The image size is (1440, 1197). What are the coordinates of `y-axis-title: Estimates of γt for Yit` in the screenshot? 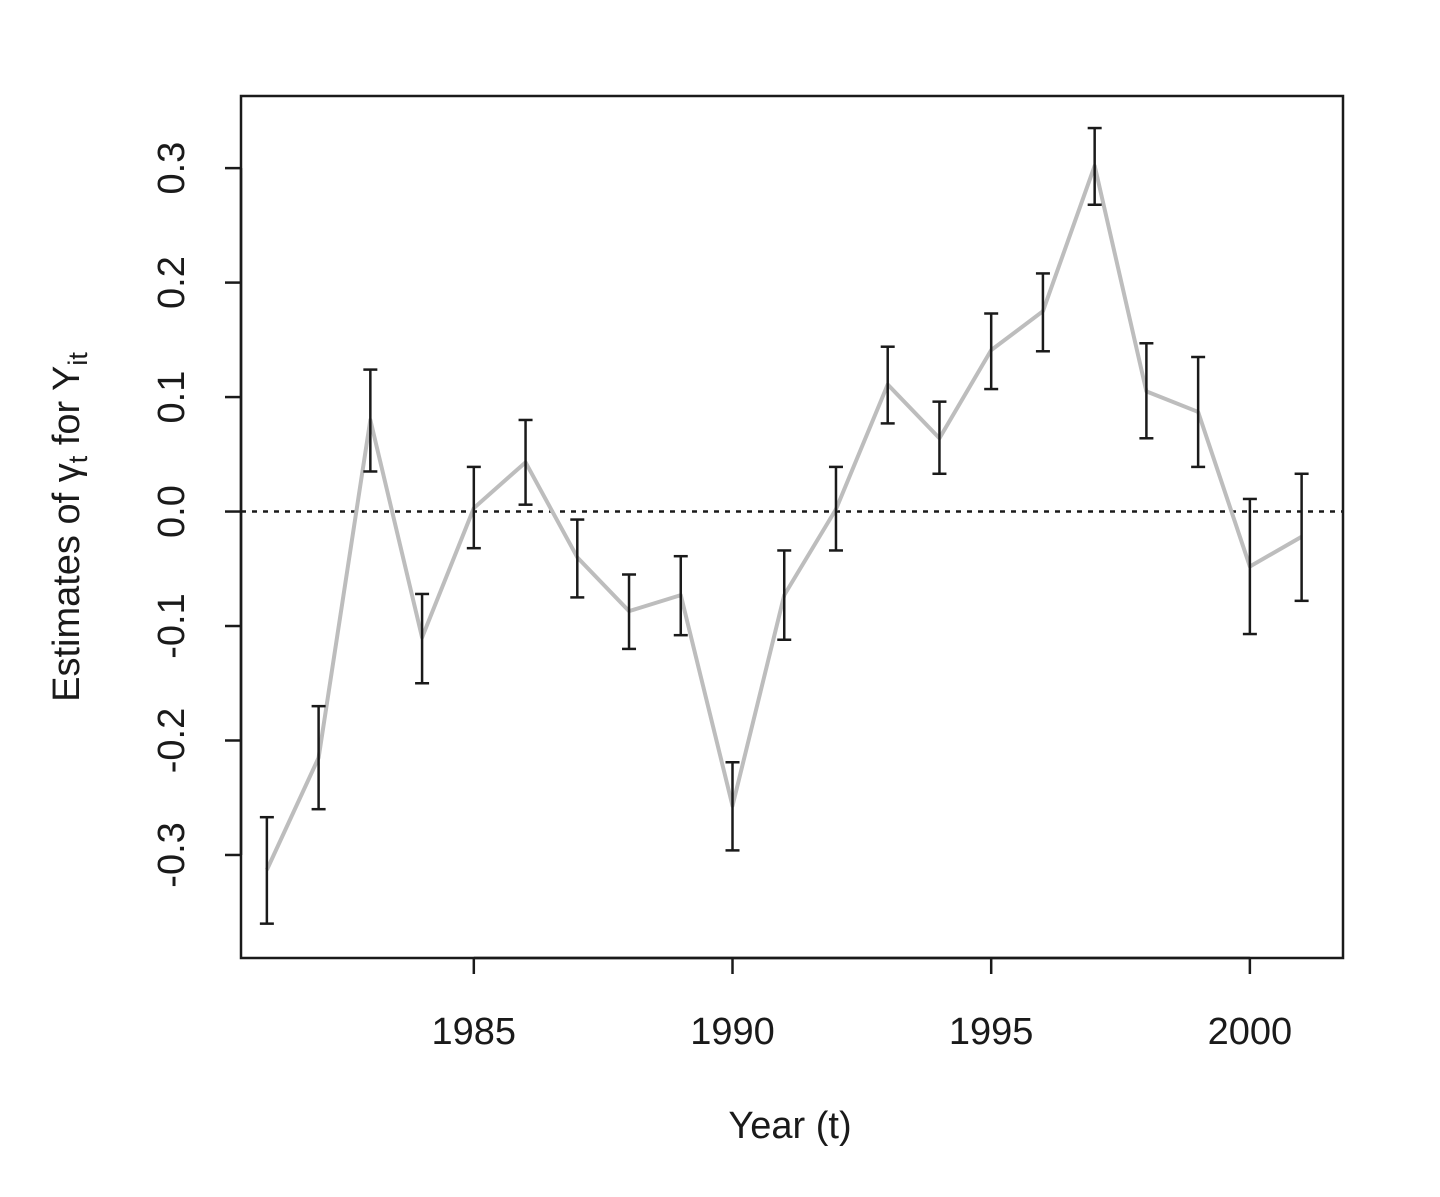 It's located at (69, 527).